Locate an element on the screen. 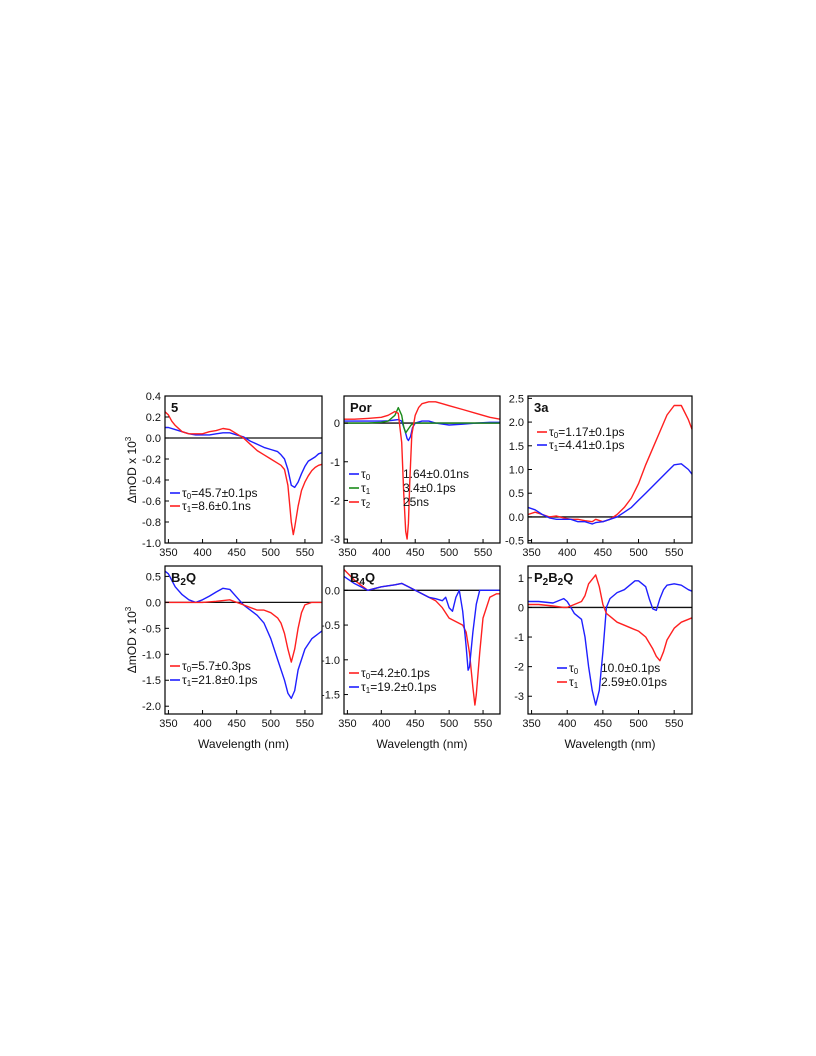  y-tick-label: 2.0 is located at coordinates (516, 423).